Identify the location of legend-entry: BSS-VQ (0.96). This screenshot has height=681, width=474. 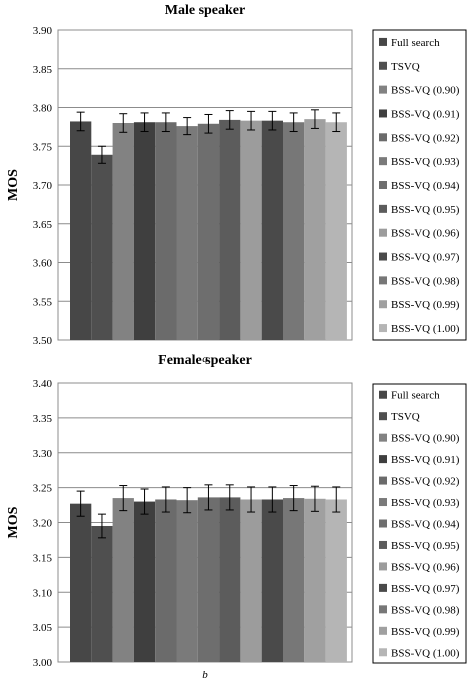
(425, 567).